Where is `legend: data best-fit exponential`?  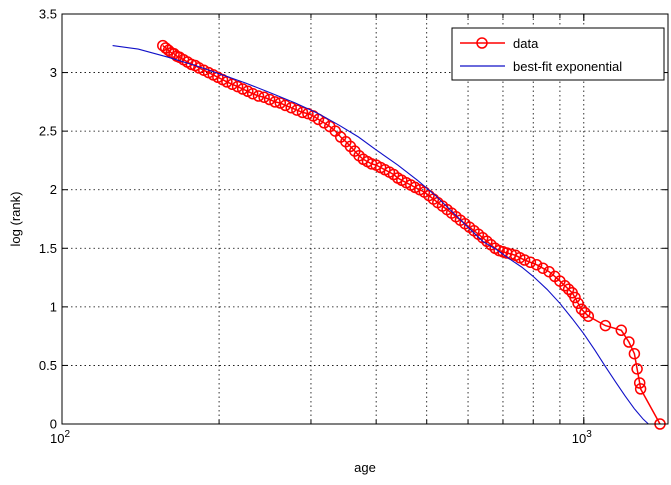 legend: data best-fit exponential is located at coordinates (558, 54).